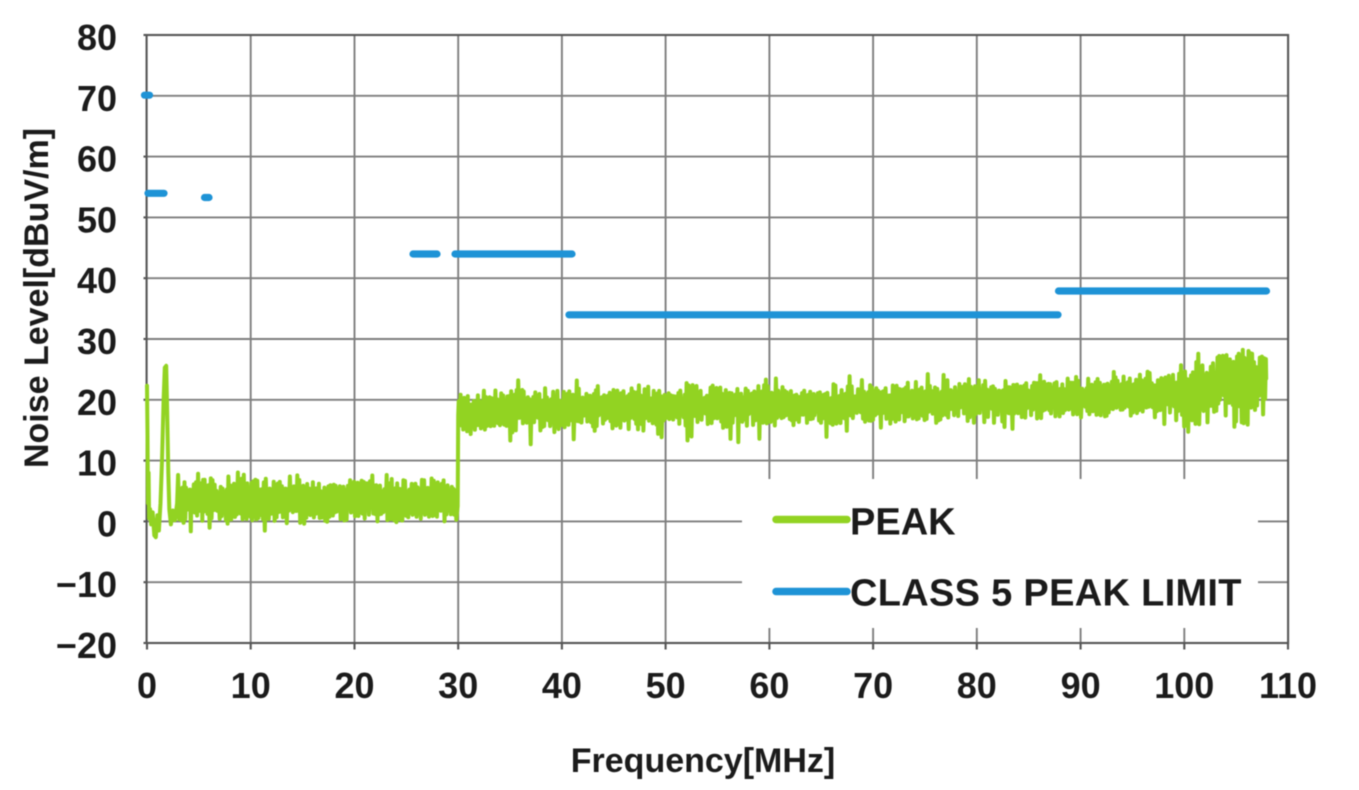  I want to click on svg-text: 110, so click(1288, 685).